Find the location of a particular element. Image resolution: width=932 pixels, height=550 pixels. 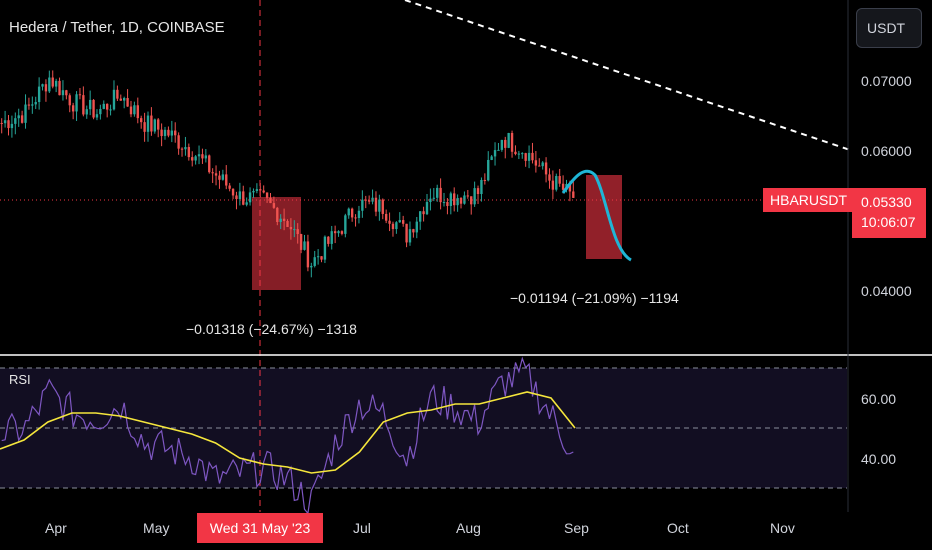

crosshair-date-badge: Wed 31 May '23 is located at coordinates (260, 528).